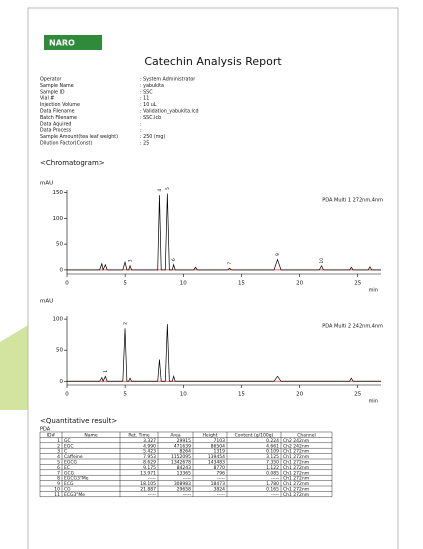 This screenshot has width=423, height=549. I want to click on table-header: Height, so click(210, 436).